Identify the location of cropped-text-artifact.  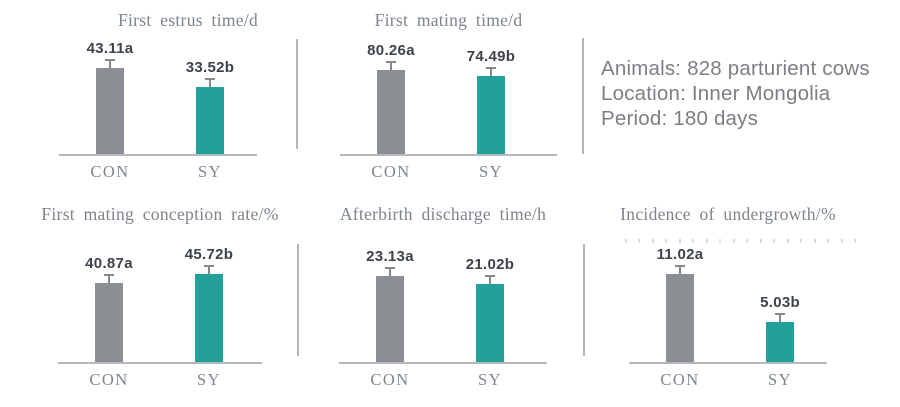
(744, 241).